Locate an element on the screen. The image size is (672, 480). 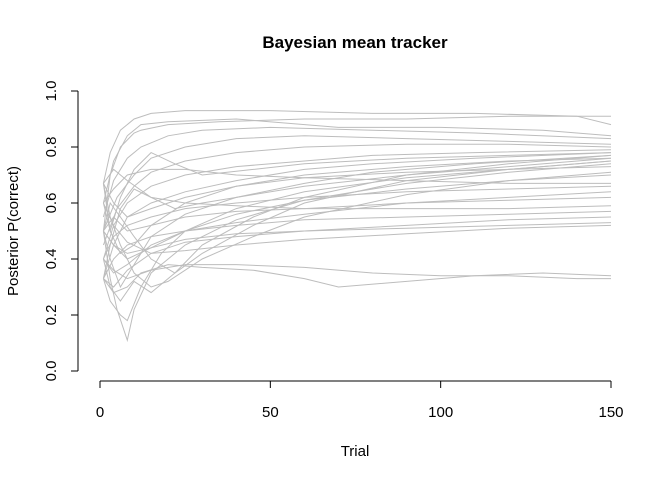
x-tick-label: 0 is located at coordinates (100, 412).